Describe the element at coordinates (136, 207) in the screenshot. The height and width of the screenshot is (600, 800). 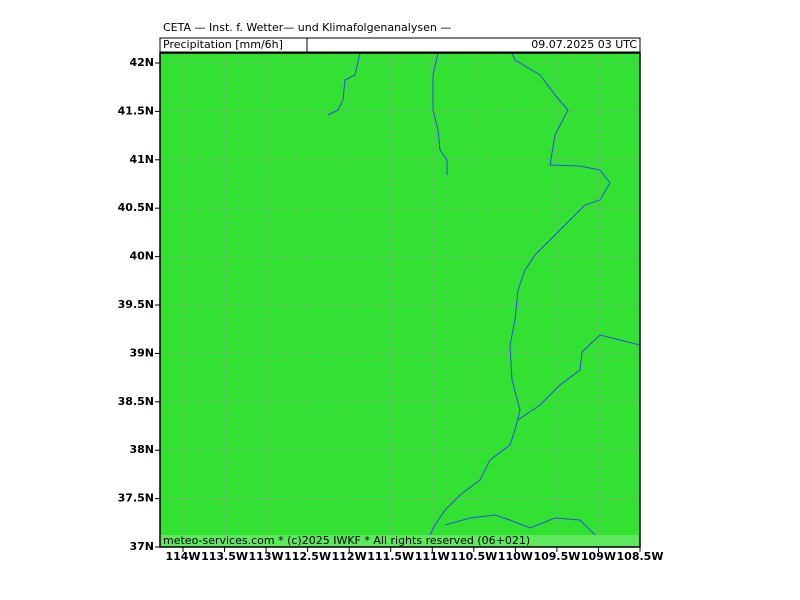
I see `lat-label: 40.5N` at that location.